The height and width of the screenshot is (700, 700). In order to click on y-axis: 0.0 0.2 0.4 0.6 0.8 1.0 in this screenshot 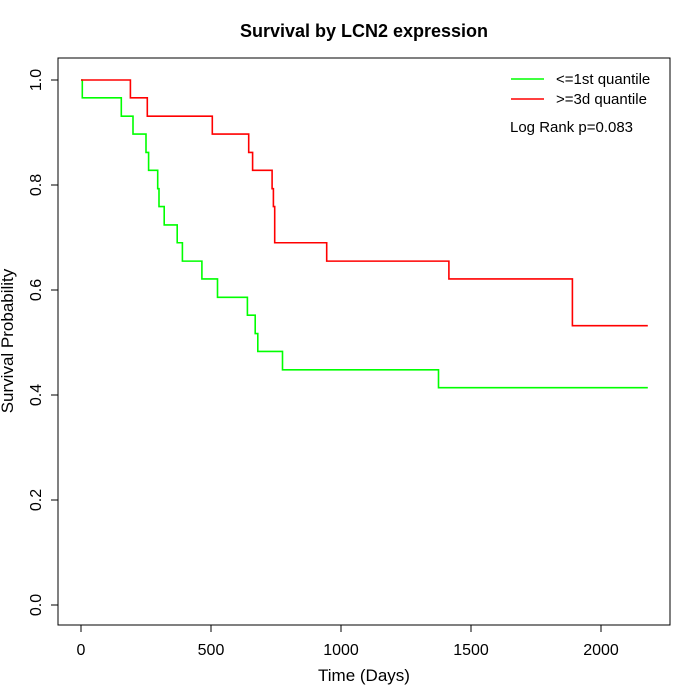, I will do `click(43, 342)`.